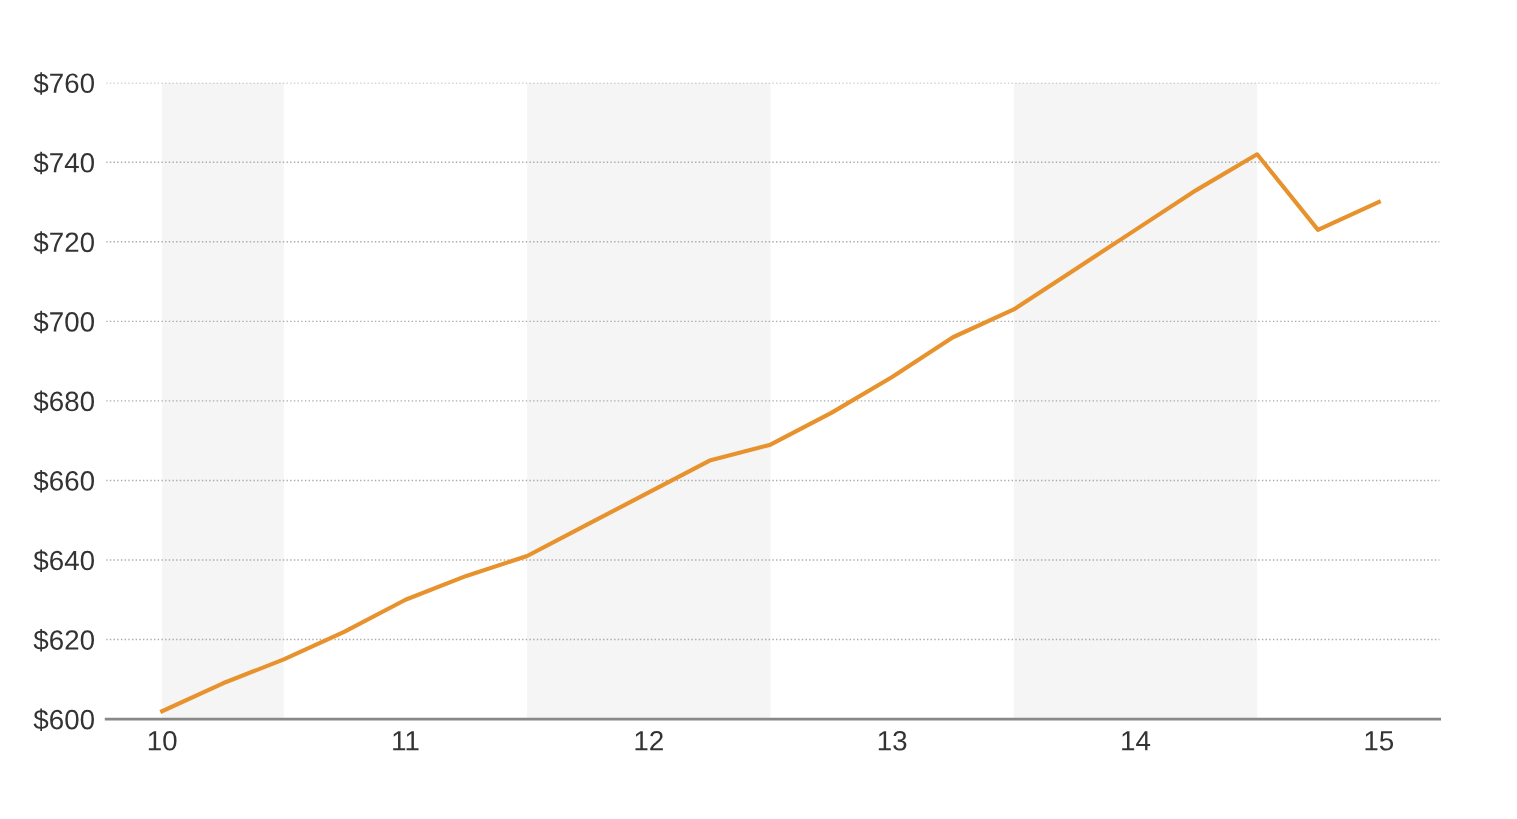 This screenshot has width=1517, height=819. Describe the element at coordinates (63, 560) in the screenshot. I see `y-tick-label: $640` at that location.